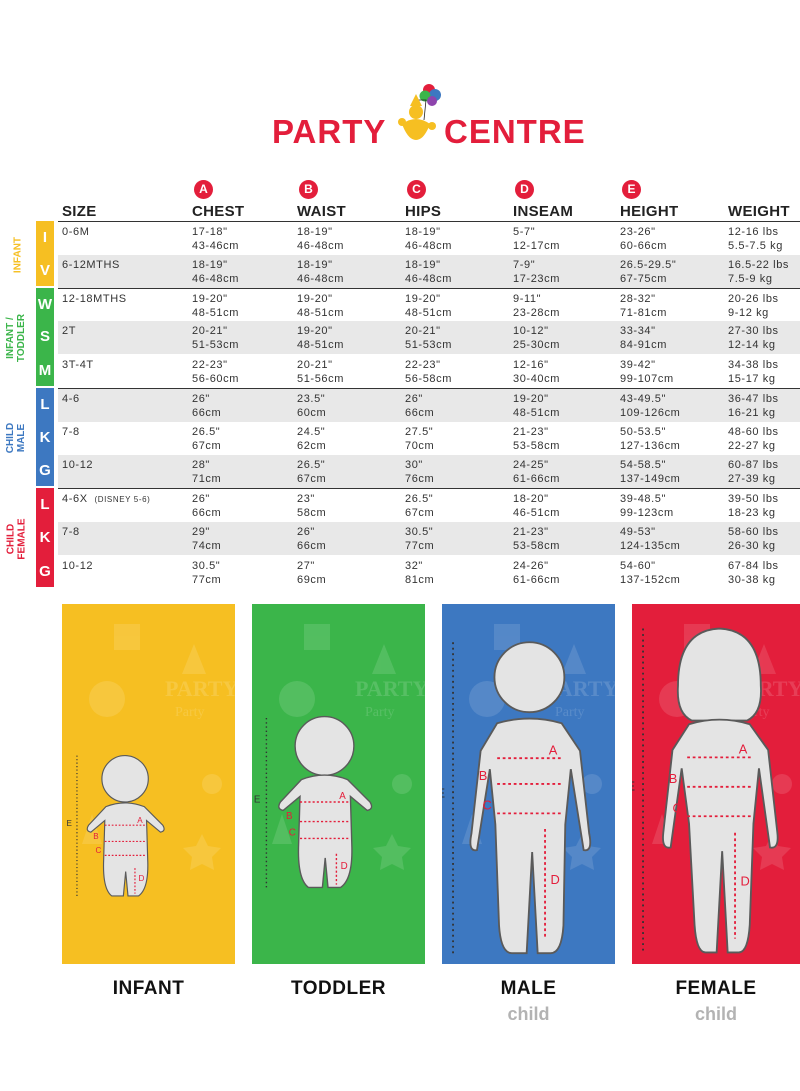 The image size is (800, 1091). Describe the element at coordinates (206, 472) in the screenshot. I see `cell-chest: 28" 71cm` at that location.